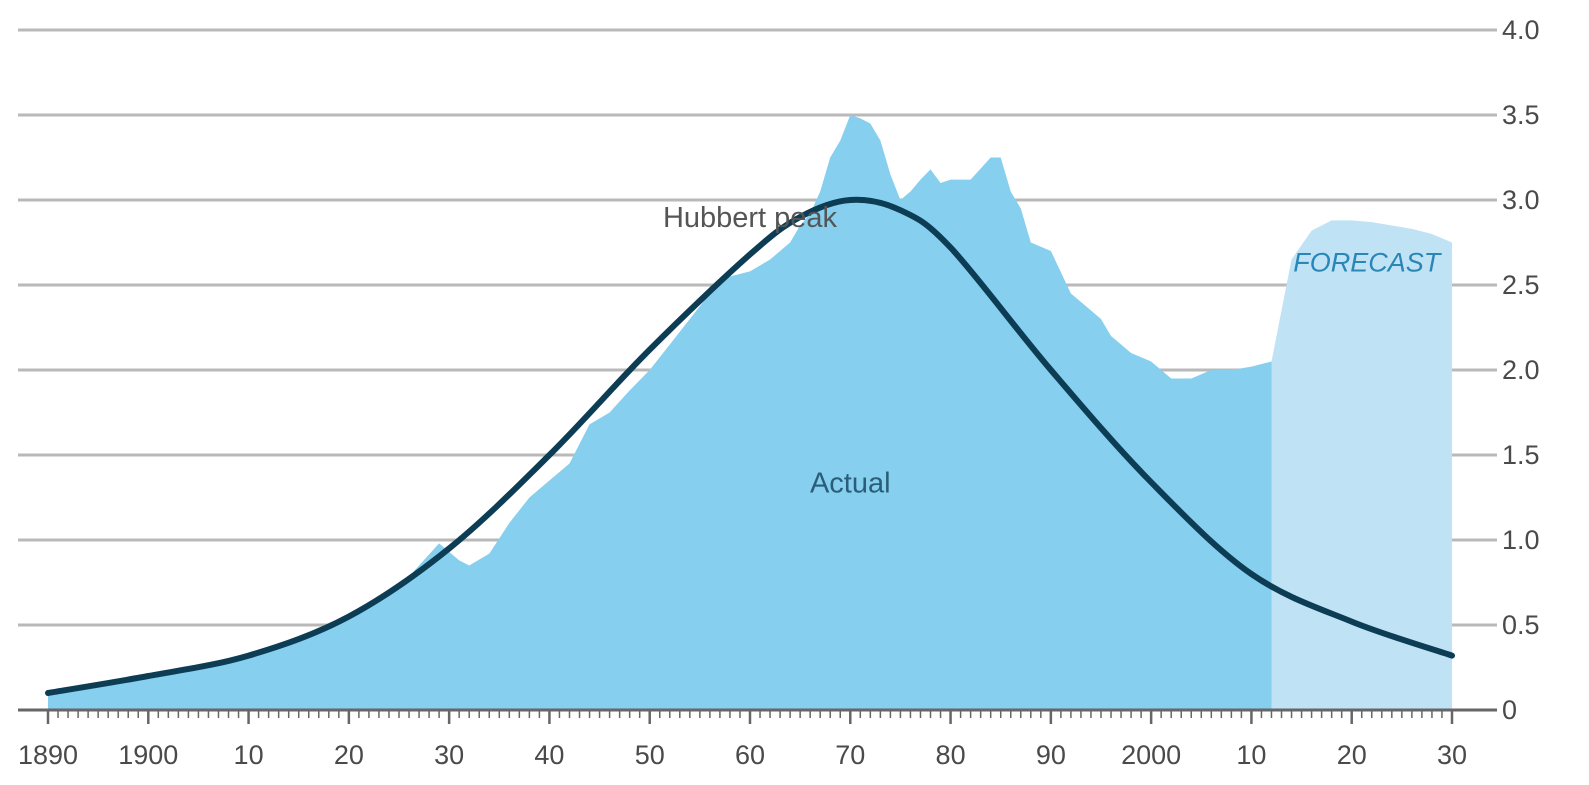 This screenshot has width=1589, height=785. Describe the element at coordinates (148, 755) in the screenshot. I see `x-tick-label: 1900` at that location.